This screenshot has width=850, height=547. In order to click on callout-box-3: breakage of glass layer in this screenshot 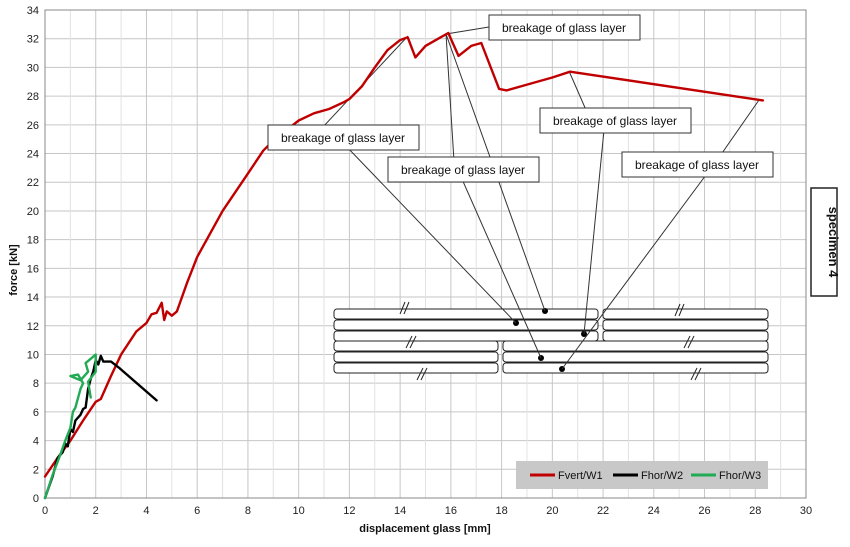, I will do `click(463, 169)`.